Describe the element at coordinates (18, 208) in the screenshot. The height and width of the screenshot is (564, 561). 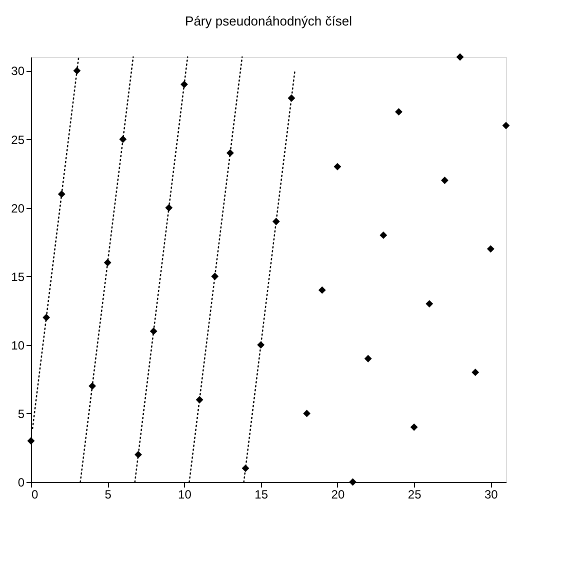
I see `y-tick-label: 20` at that location.